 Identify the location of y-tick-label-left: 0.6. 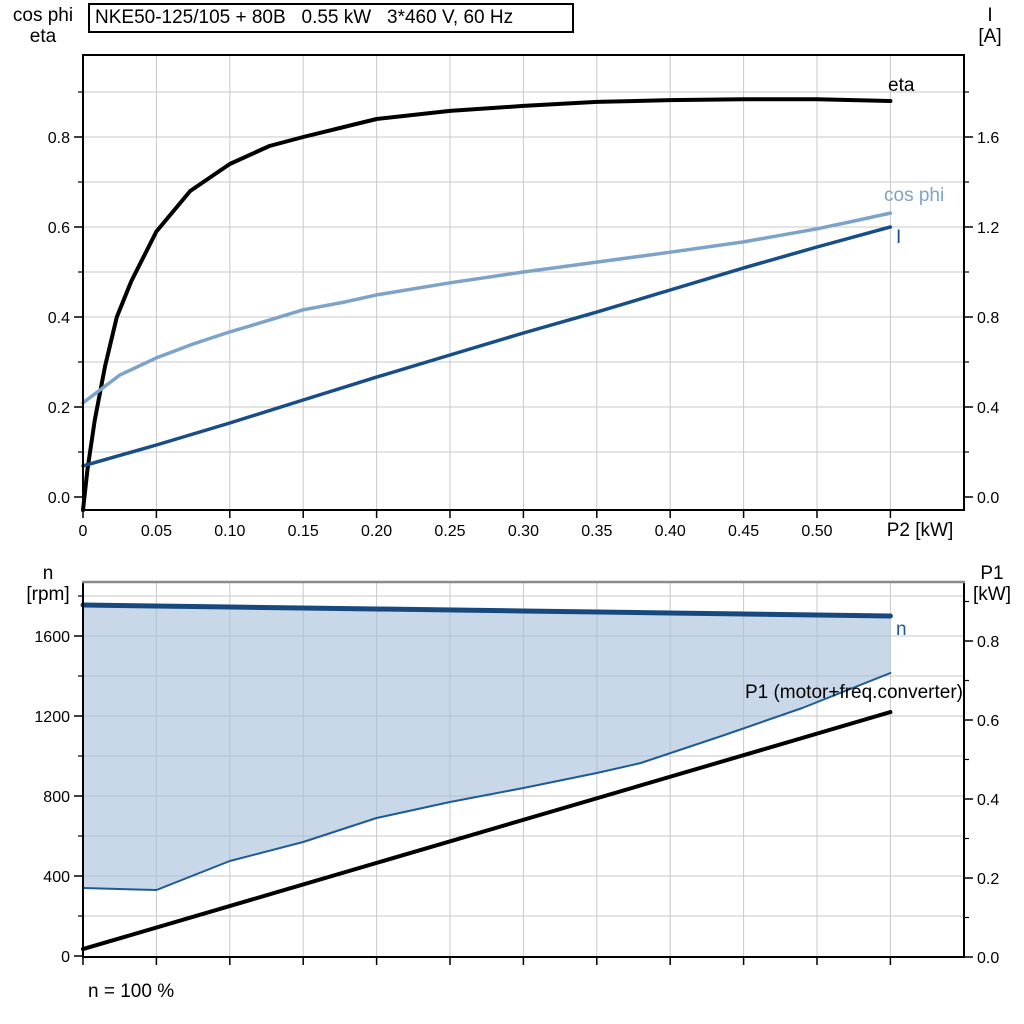
(59, 228).